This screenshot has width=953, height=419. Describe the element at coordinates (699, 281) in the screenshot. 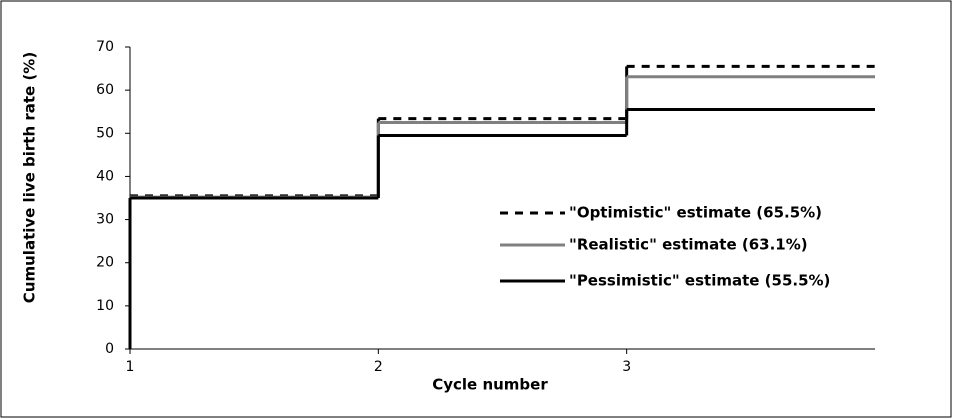

I see `legend-label: "Pessimistic" estimate (55.5%)` at that location.